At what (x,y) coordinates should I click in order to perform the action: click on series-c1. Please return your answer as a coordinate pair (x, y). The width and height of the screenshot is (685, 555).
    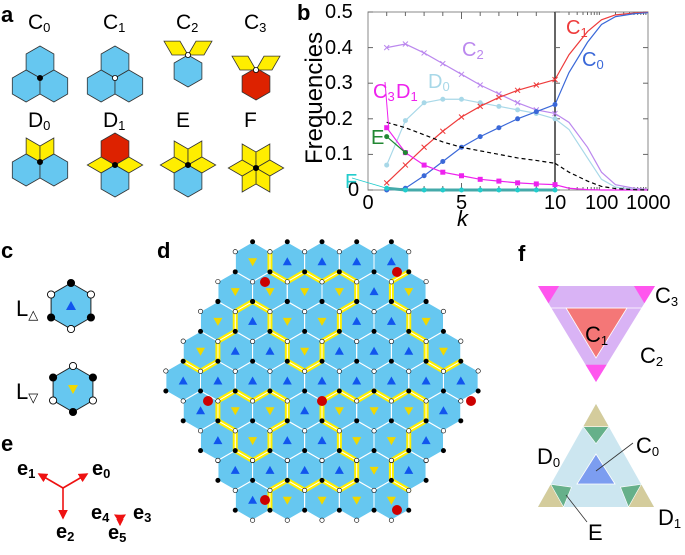
    Looking at the image, I should click on (516, 98).